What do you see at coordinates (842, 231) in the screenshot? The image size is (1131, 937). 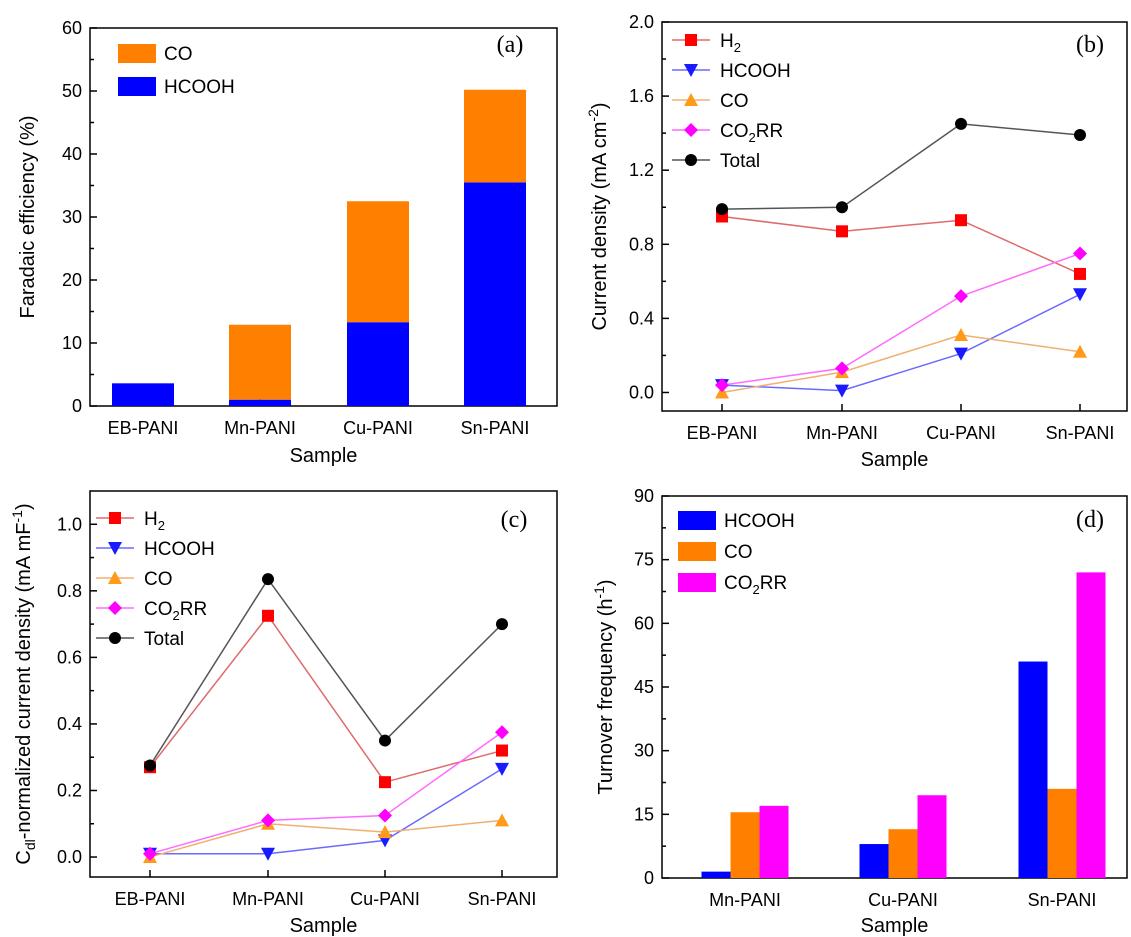 I see `point-h2-mn-pani` at bounding box center [842, 231].